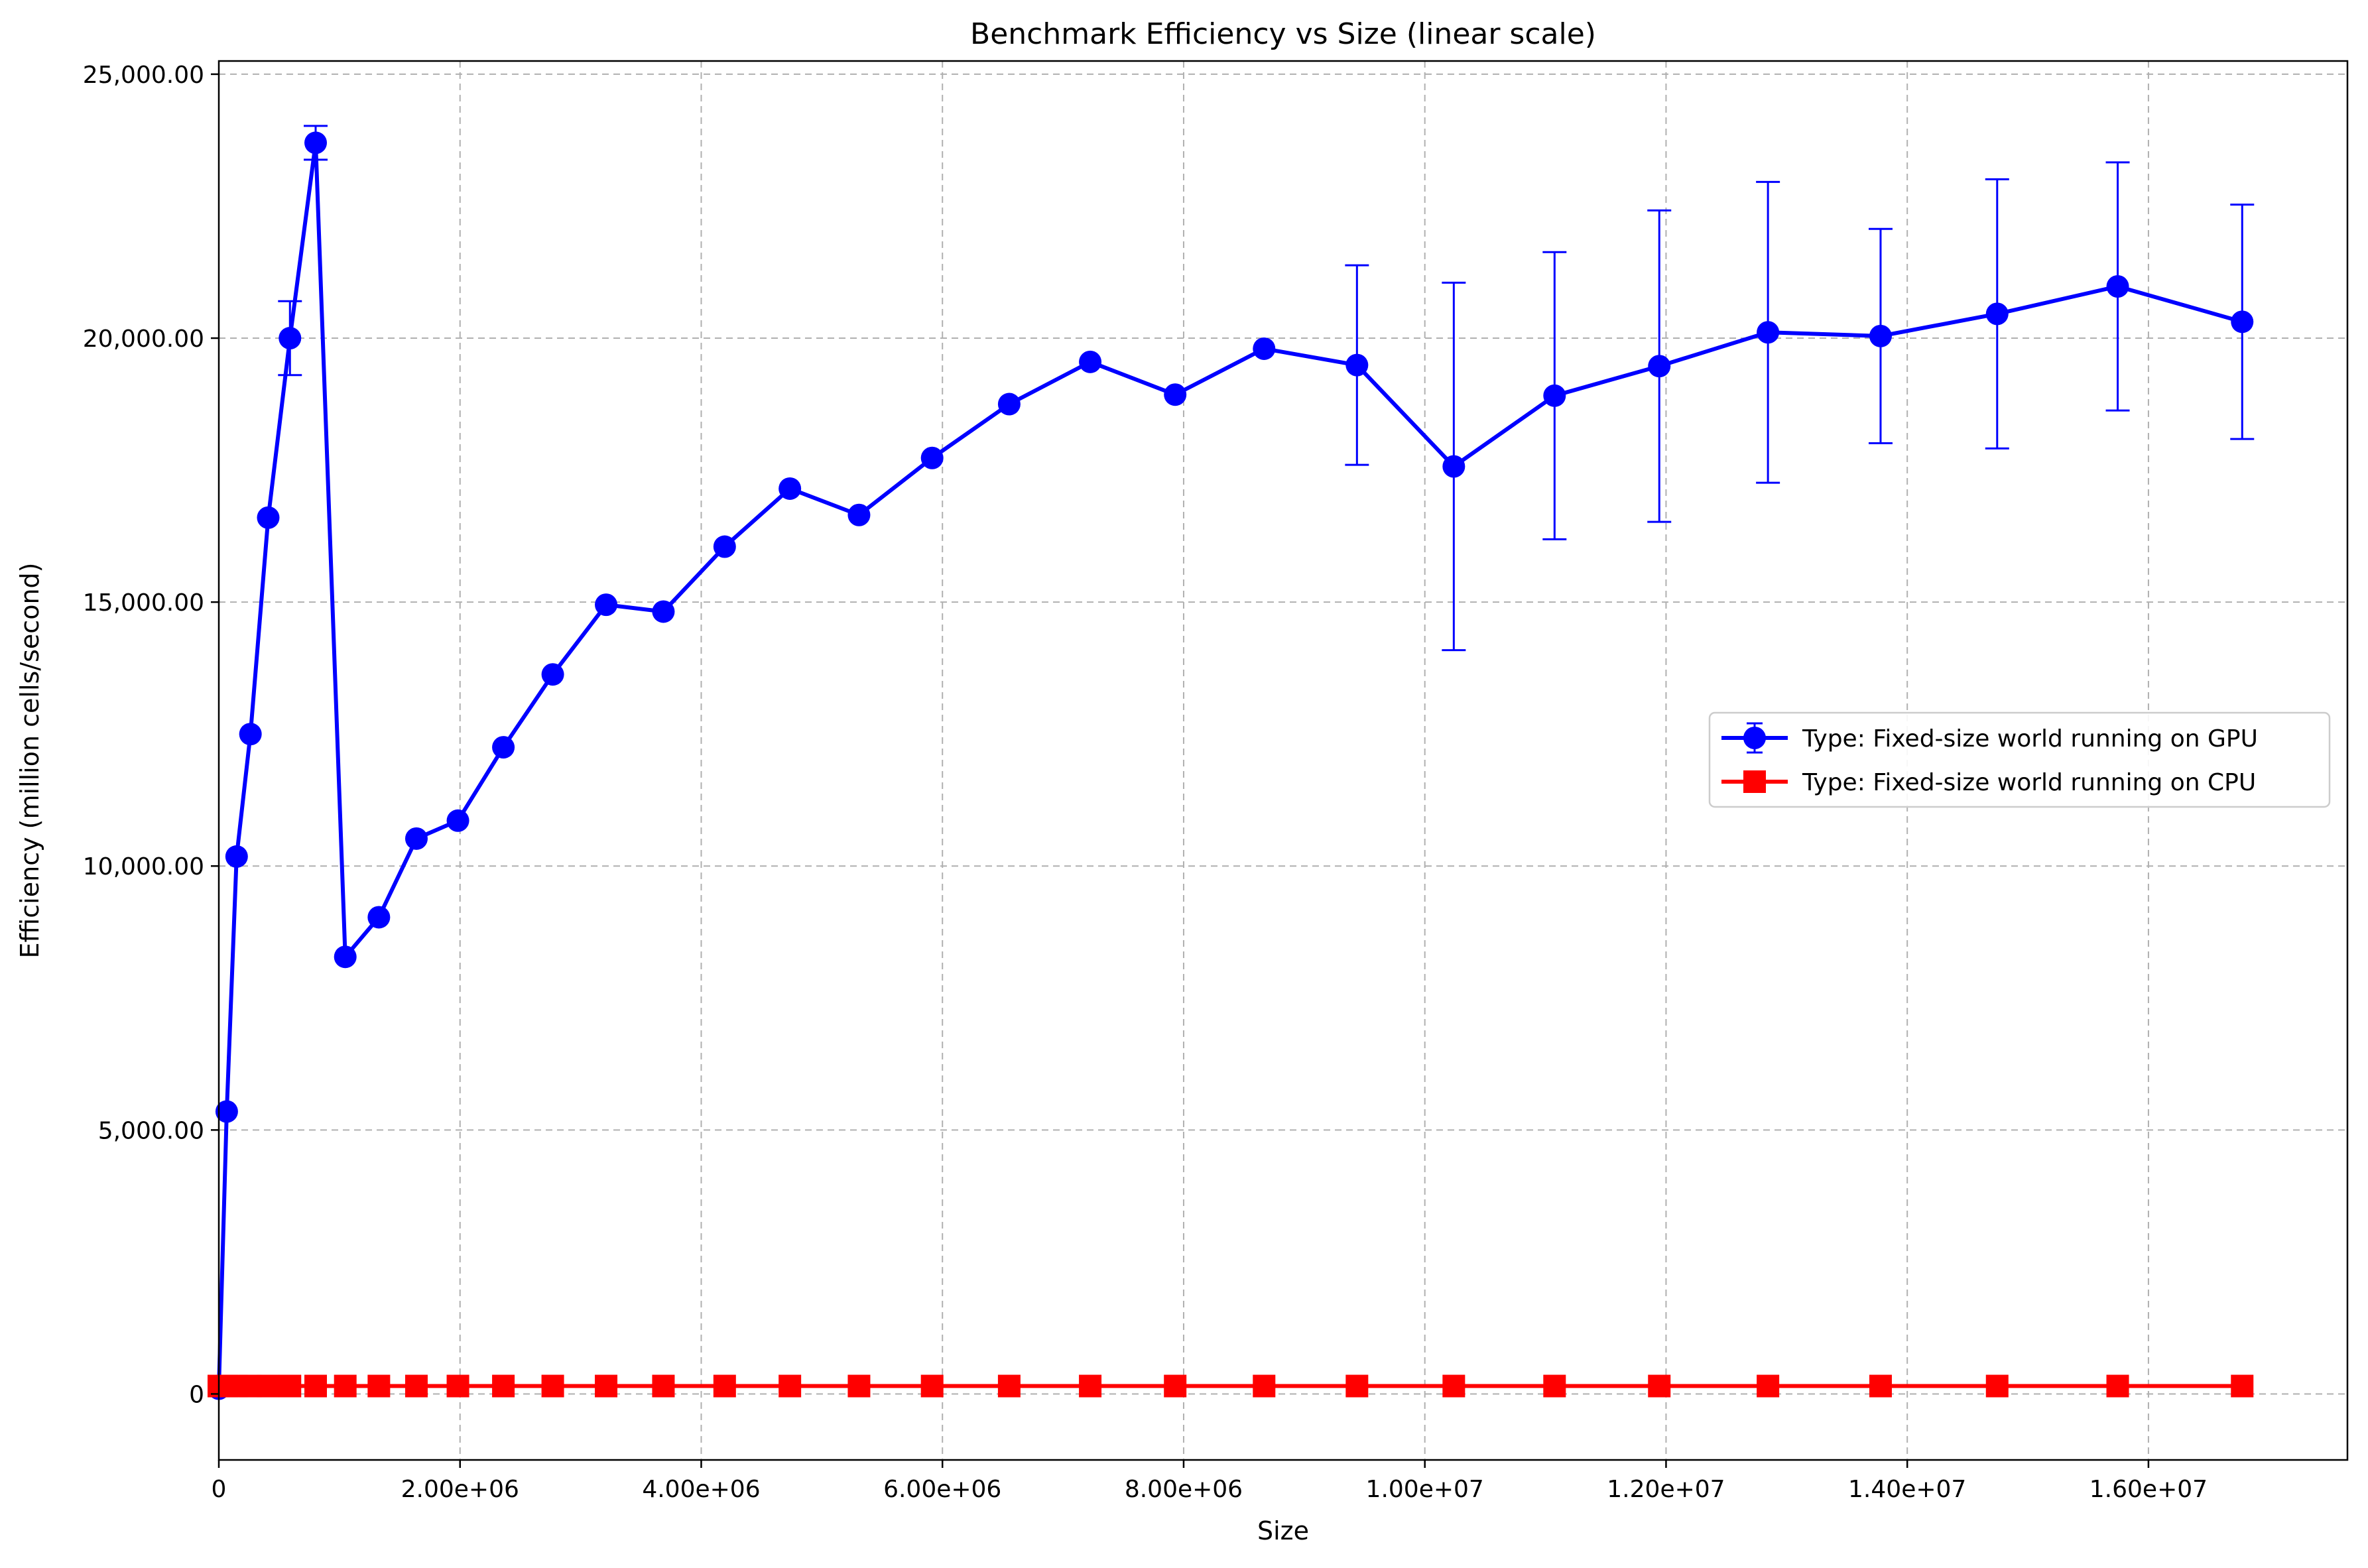  Describe the element at coordinates (1907, 1489) in the screenshot. I see `x-tick-label: 1.40e+07` at that location.